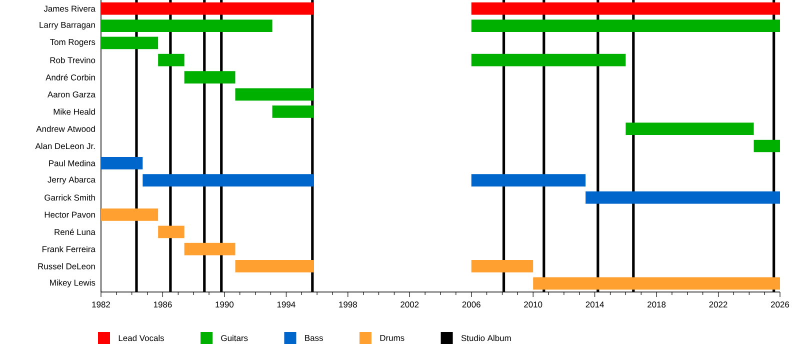 The width and height of the screenshot is (800, 348). Describe the element at coordinates (70, 77) in the screenshot. I see `y-tick-label: André Corbin` at that location.